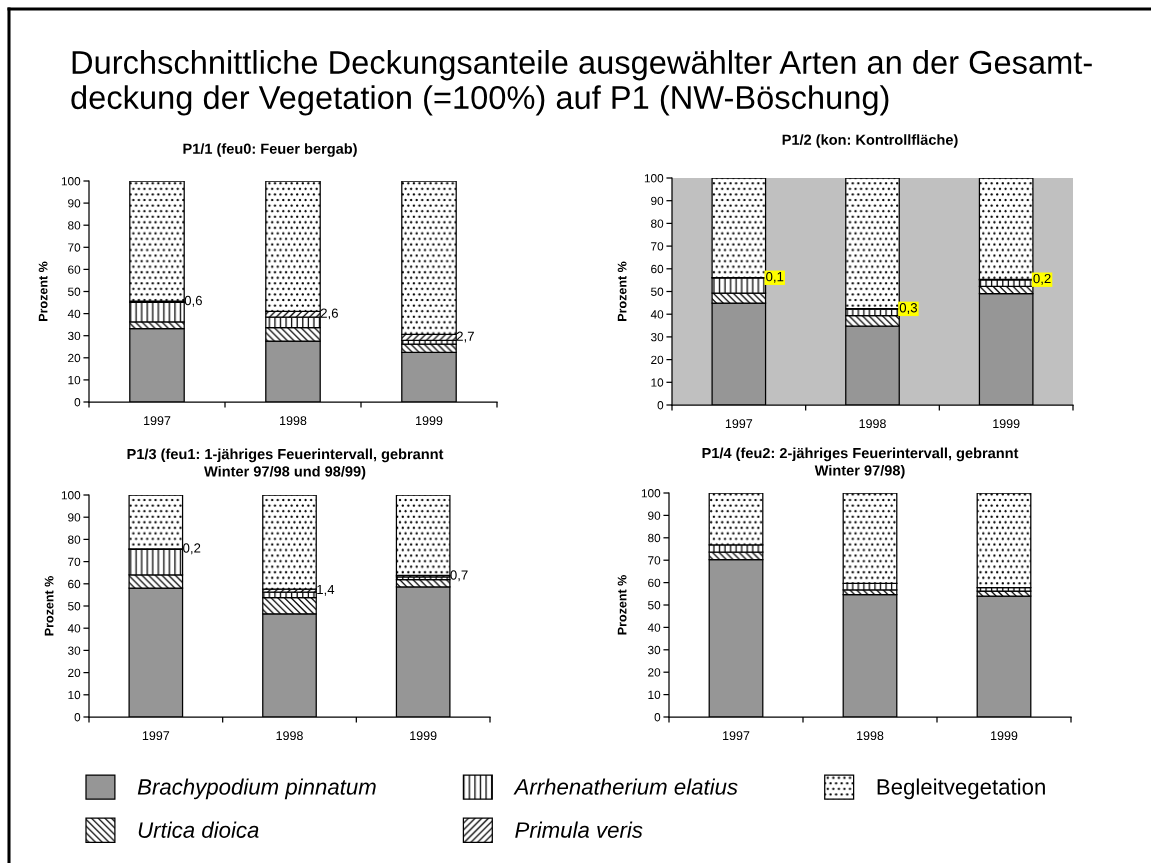 This screenshot has height=863, width=1151. I want to click on chart-title: P1/3 (feu1: 1-jähriges Feuerintervall, gebrannt Winter 97/98 und 98/99), so click(285, 464).